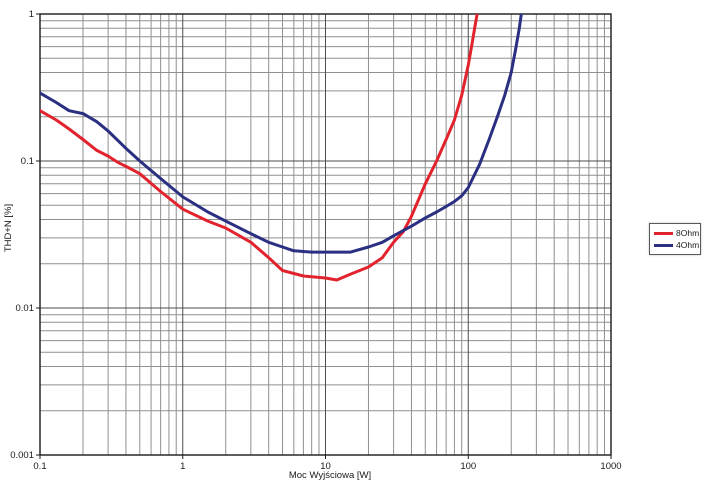  I want to click on y-tick-label: 0.1, so click(27, 161).